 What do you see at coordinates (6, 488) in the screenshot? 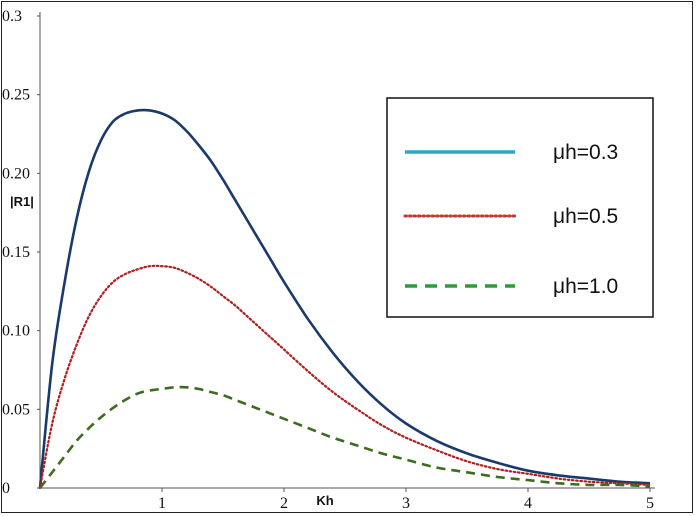
I see `y-tick-label: 0` at bounding box center [6, 488].